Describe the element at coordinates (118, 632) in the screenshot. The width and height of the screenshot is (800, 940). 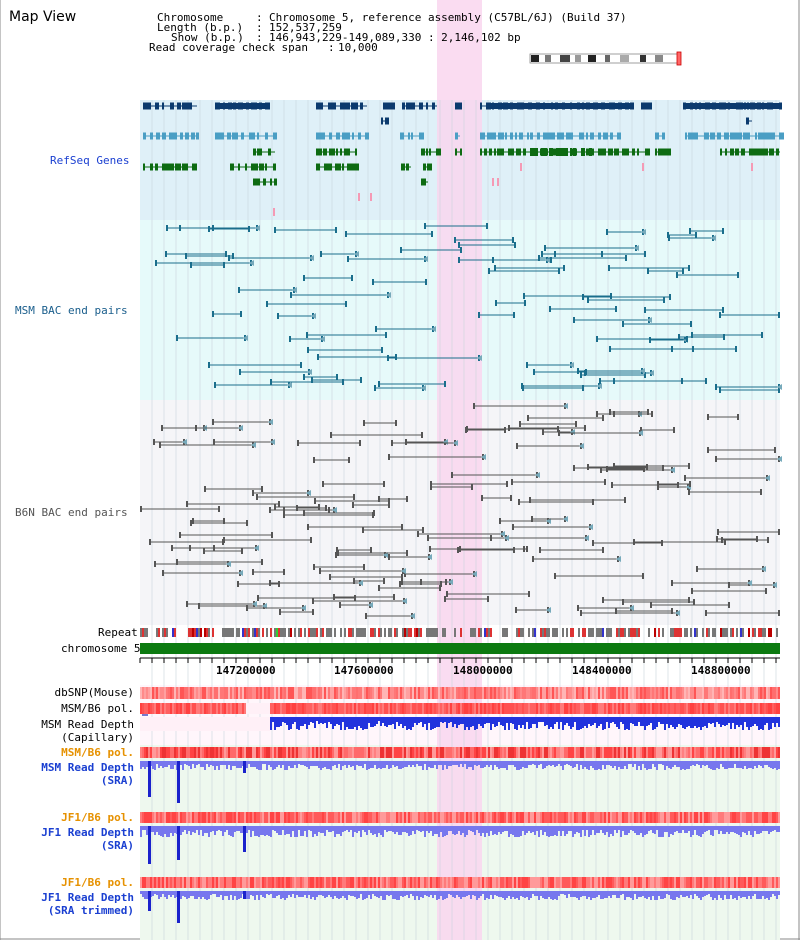
I see `track-label-repeat: Repeat` at that location.